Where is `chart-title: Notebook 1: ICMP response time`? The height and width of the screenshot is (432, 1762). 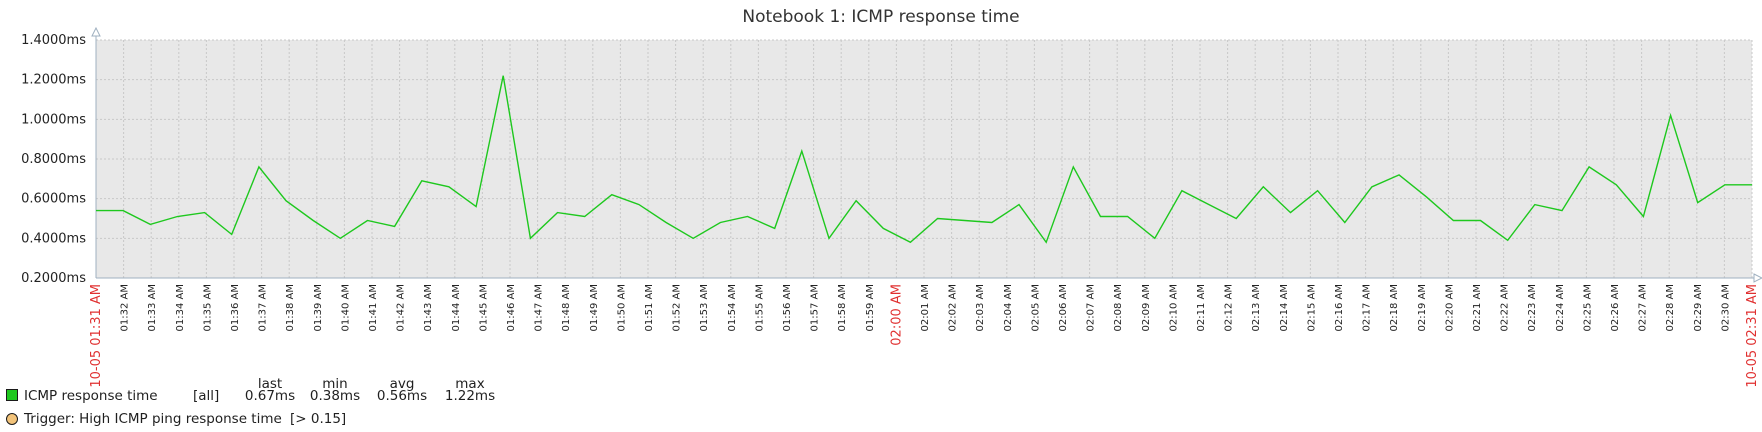
chart-title: Notebook 1: ICMP response time is located at coordinates (881, 17).